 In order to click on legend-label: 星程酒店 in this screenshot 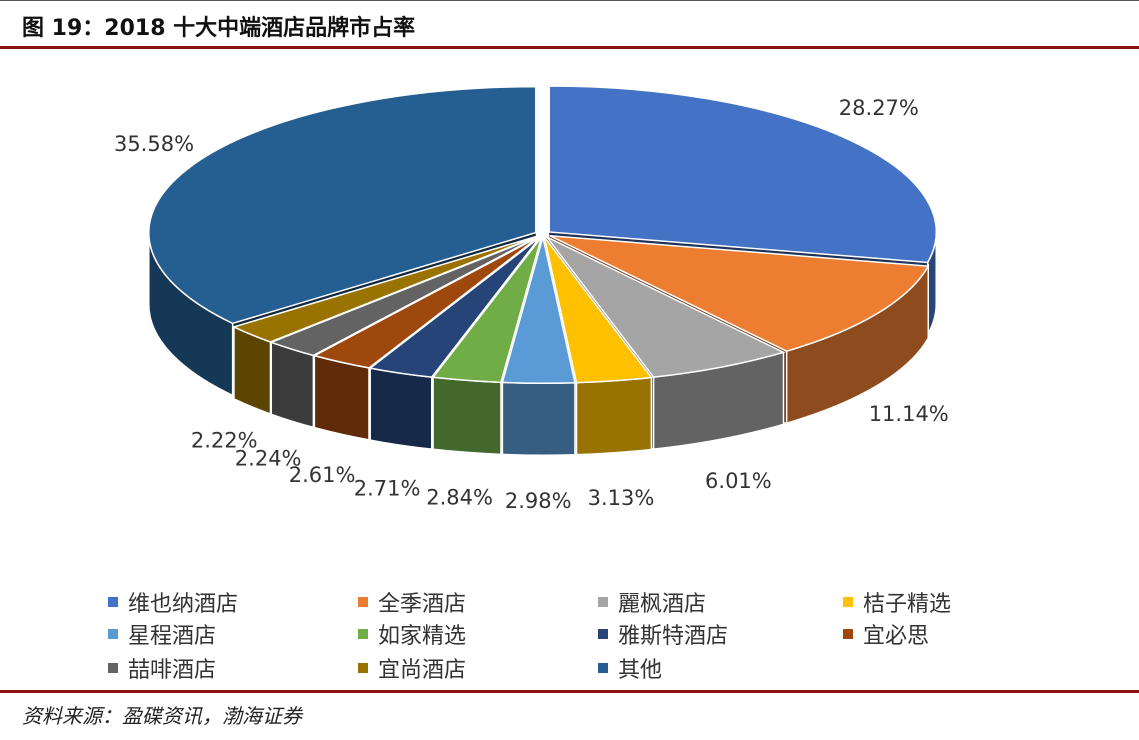, I will do `click(172, 636)`.